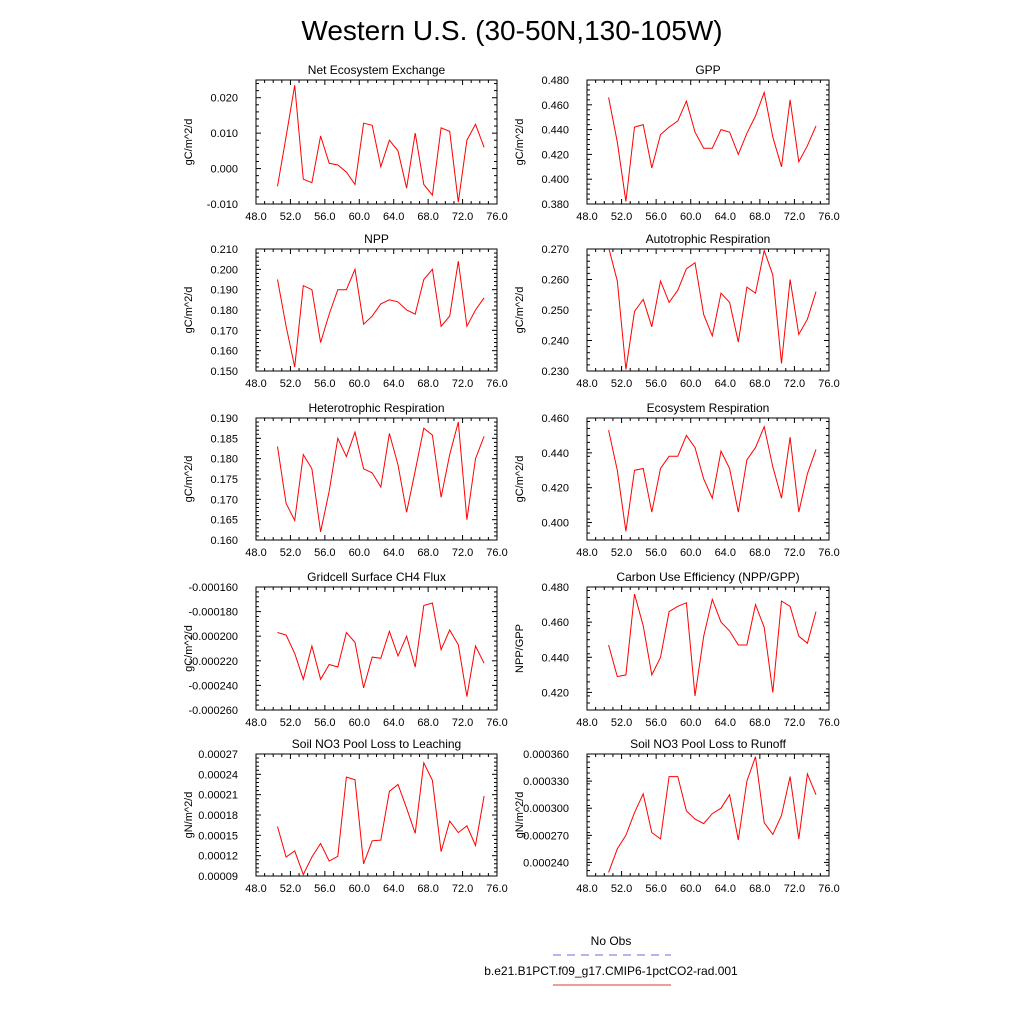 The width and height of the screenshot is (1024, 1024). I want to click on y-tick-label: 0.00018, so click(218, 816).